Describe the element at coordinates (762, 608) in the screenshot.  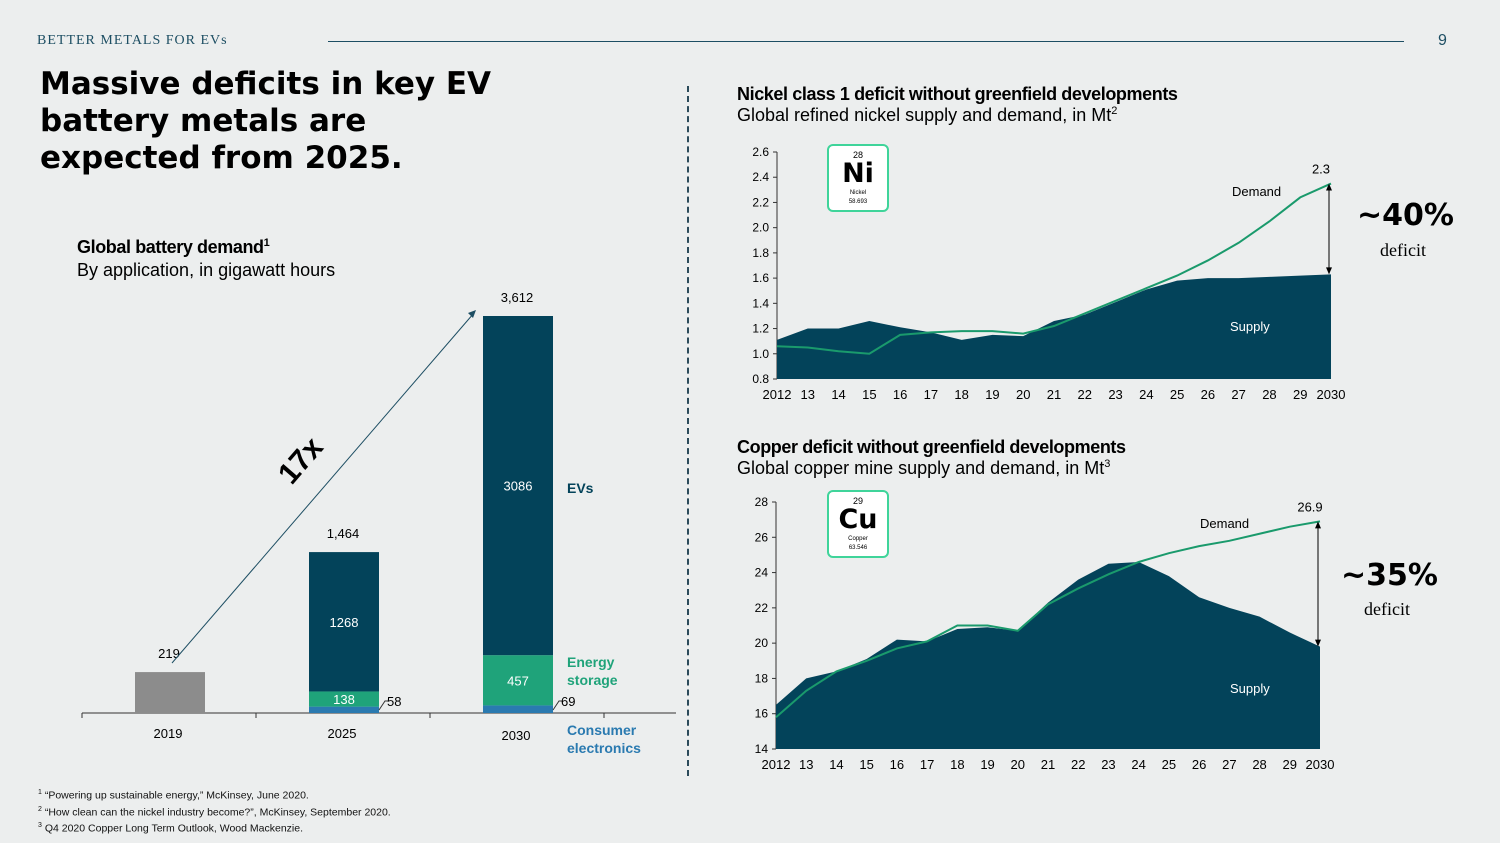
I see `copper-chart-y-tick-label: 22` at that location.